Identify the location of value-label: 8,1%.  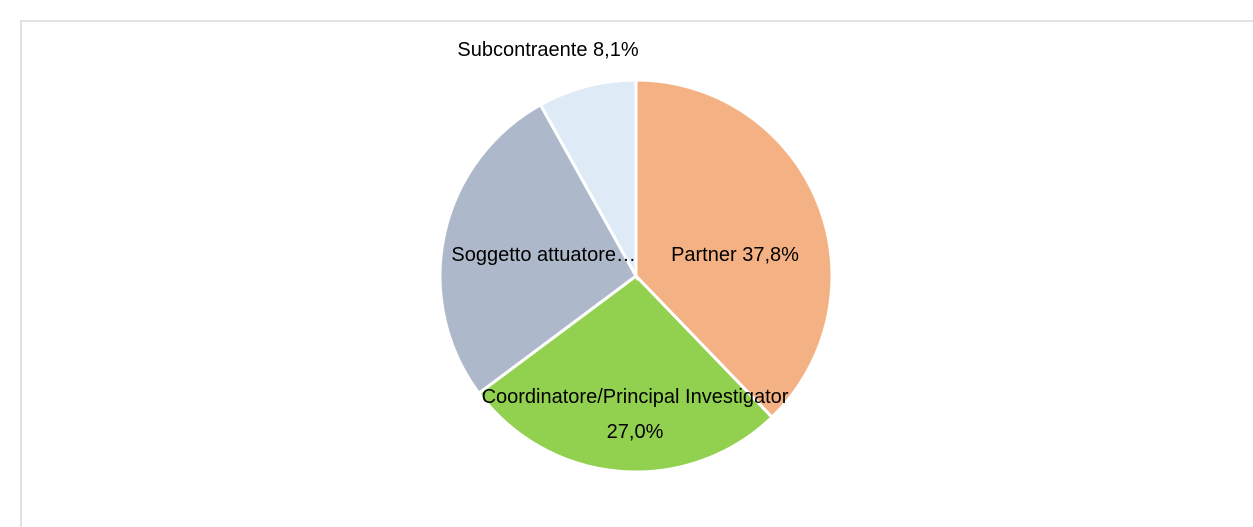
(616, 50).